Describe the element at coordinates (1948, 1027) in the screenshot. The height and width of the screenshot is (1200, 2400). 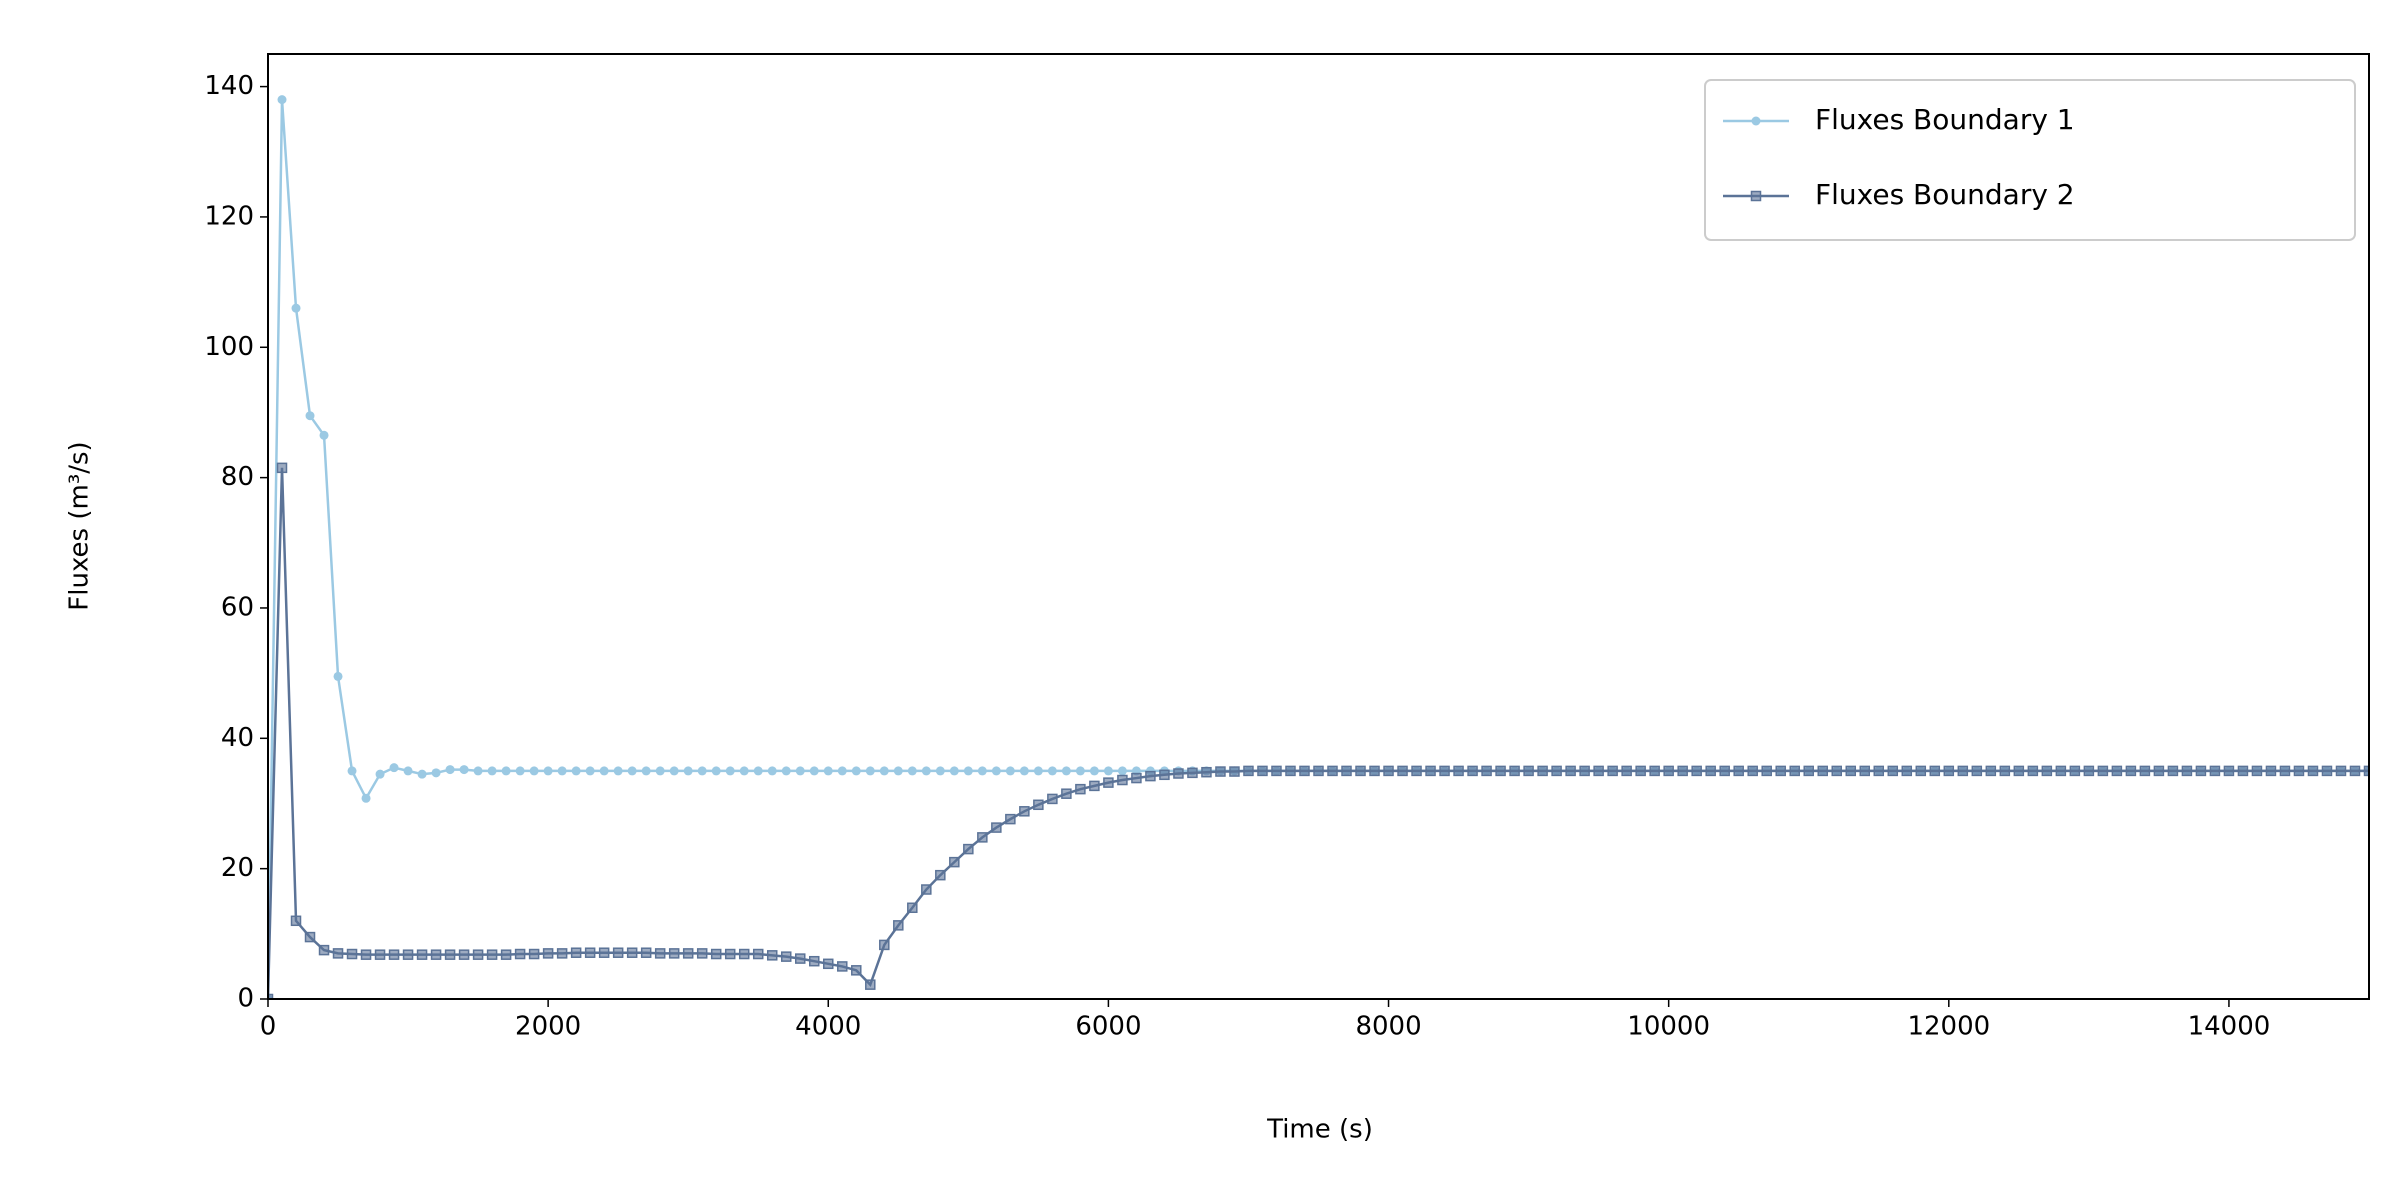
I see `x-tick-label: 12000` at that location.